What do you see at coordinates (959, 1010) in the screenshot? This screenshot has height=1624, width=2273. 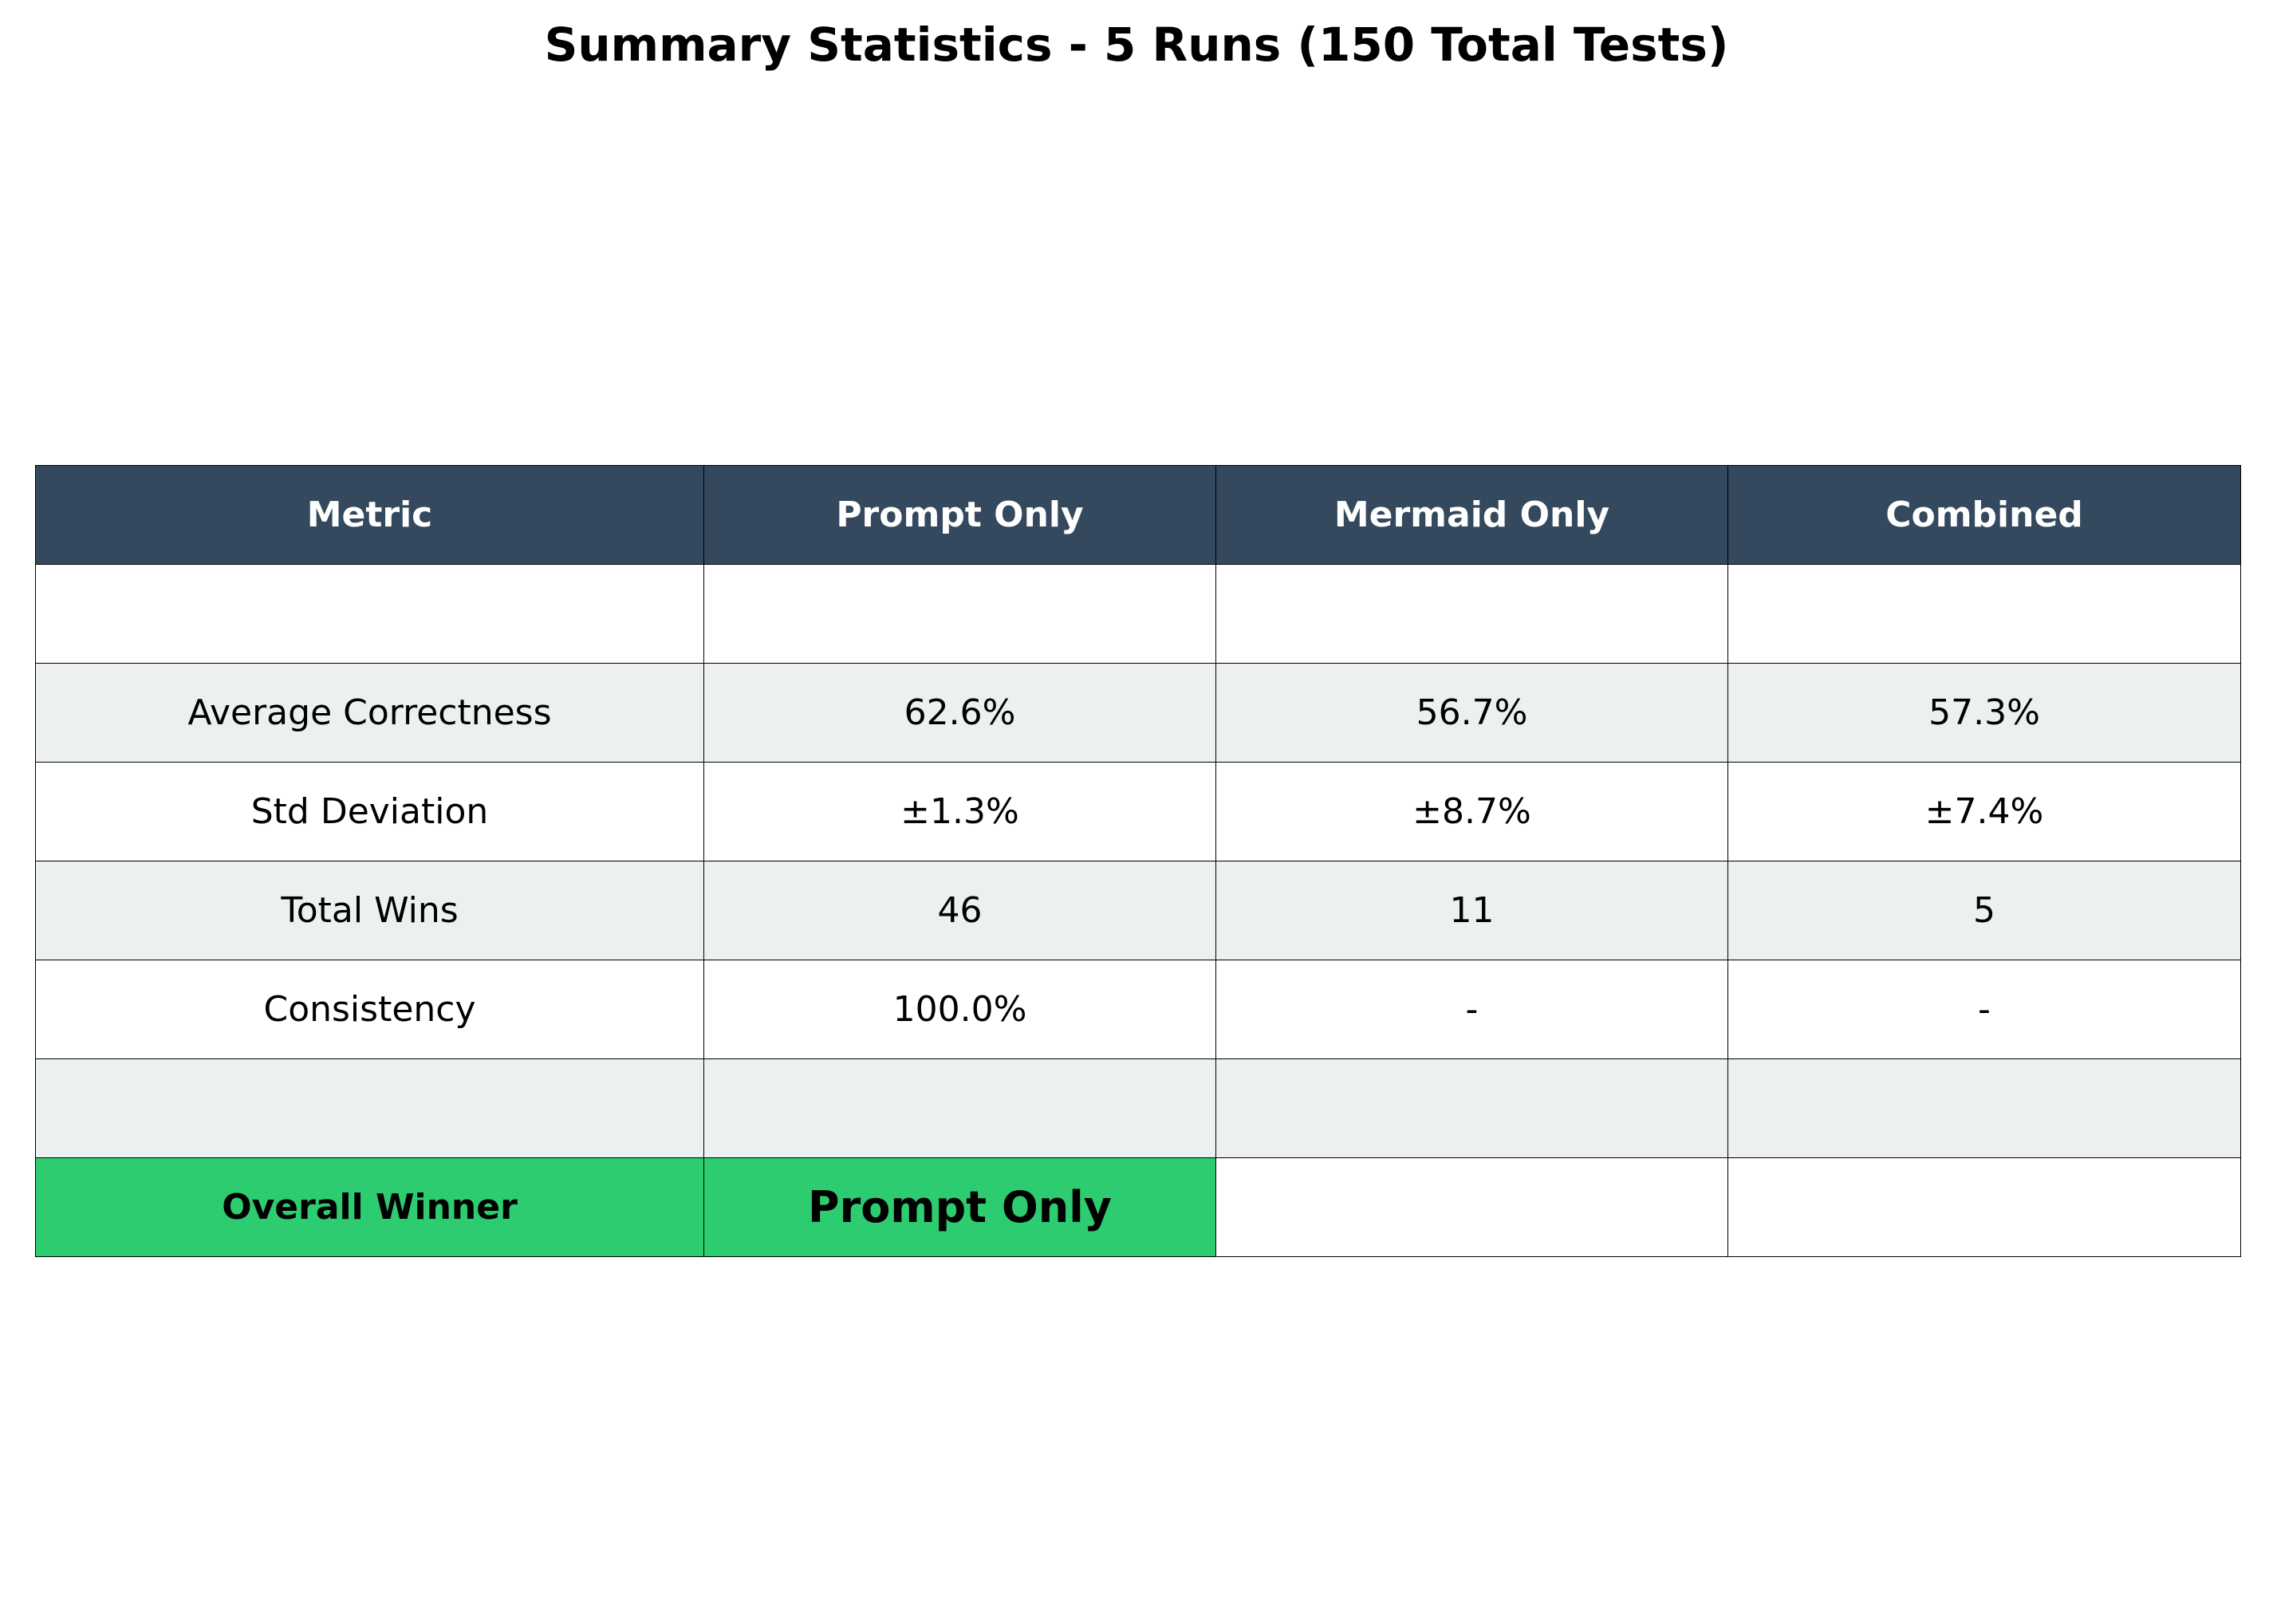 I see `table-cell: 100.0%` at bounding box center [959, 1010].